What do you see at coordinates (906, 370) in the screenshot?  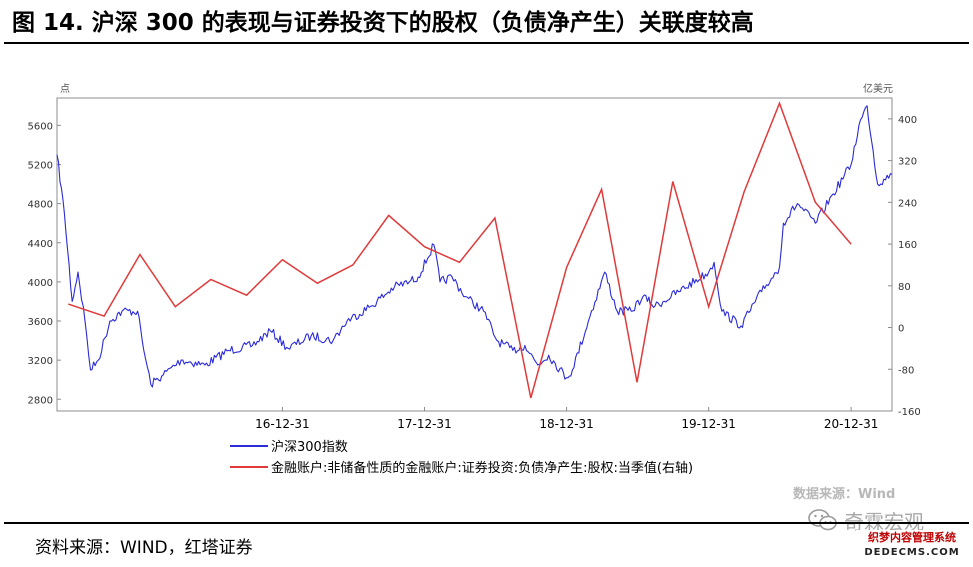 I see `right-tick-label: -80` at bounding box center [906, 370].